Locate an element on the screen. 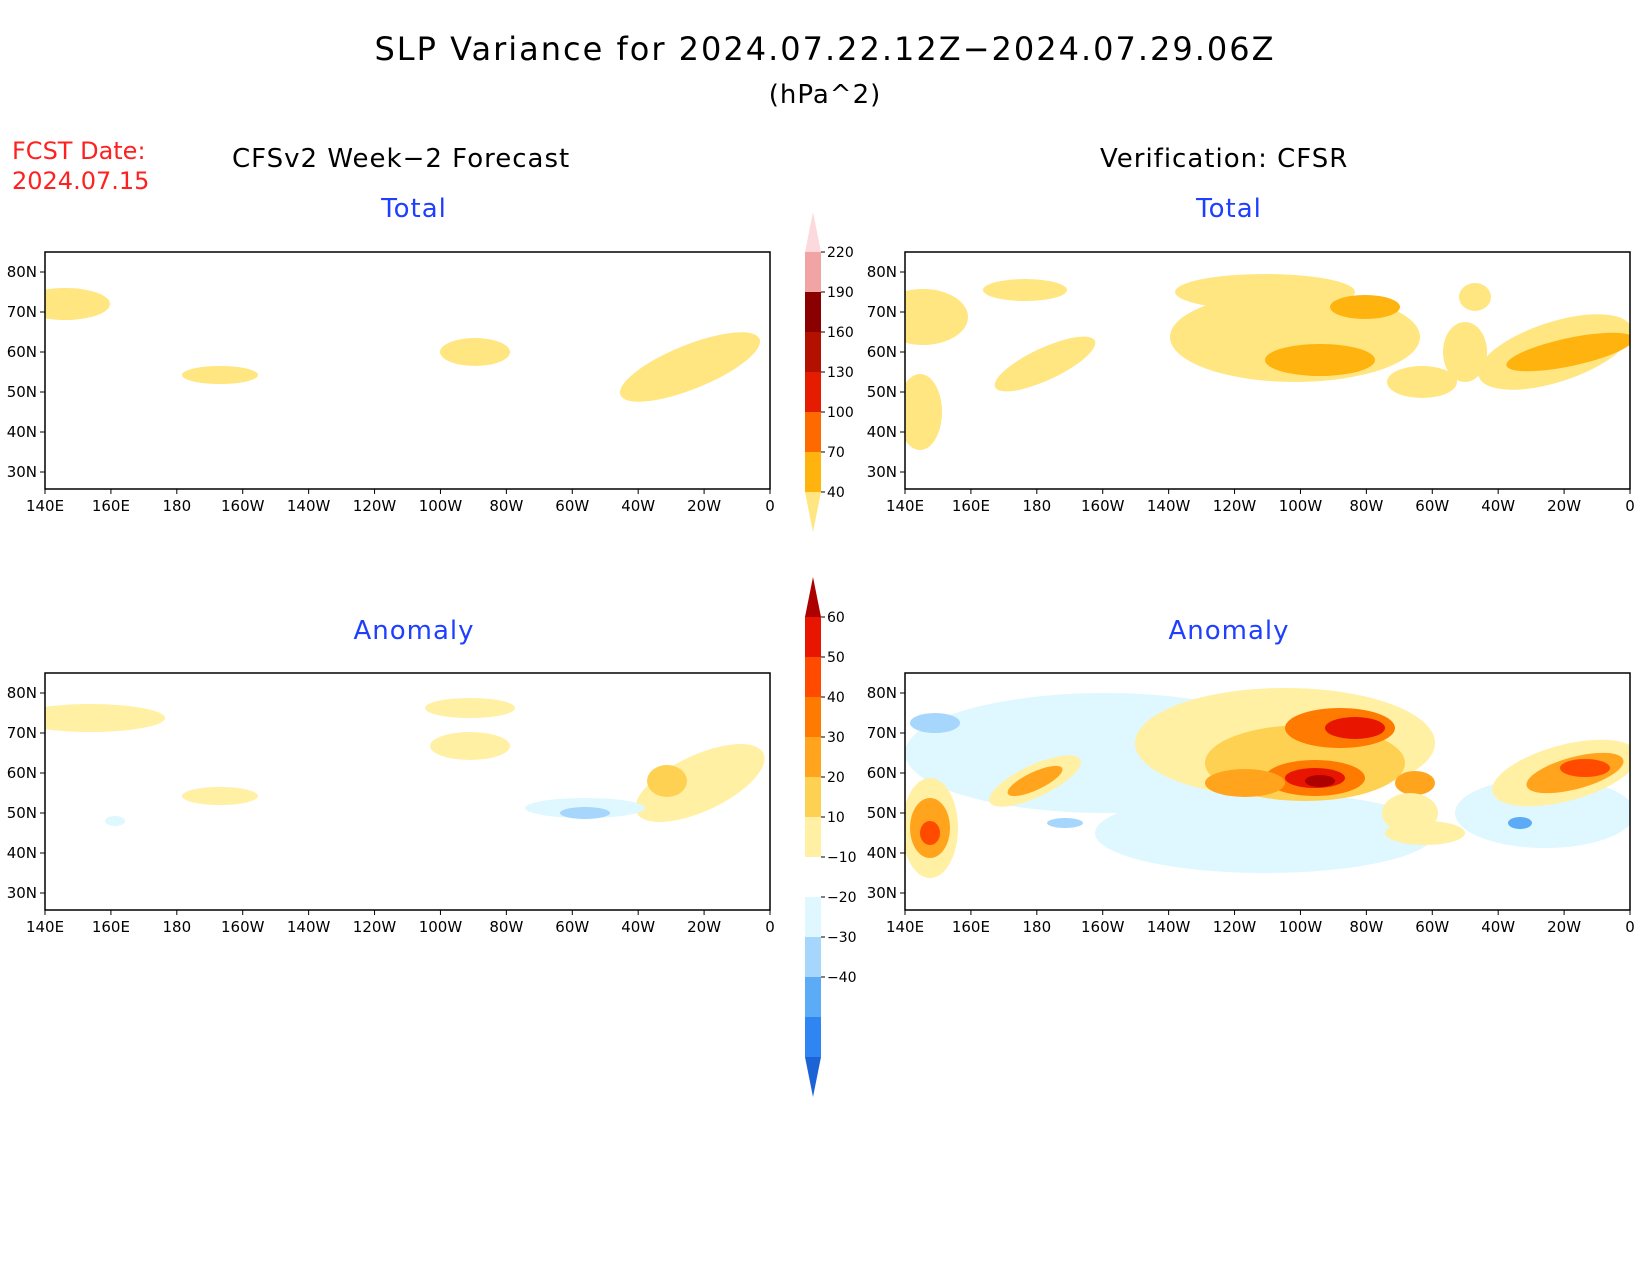 This screenshot has width=1650, height=1275. lon-tick-label: 140E is located at coordinates (905, 506).